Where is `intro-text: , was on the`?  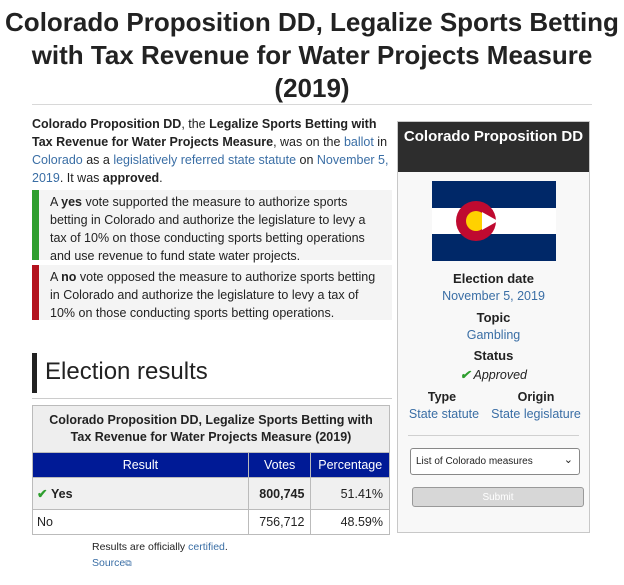
intro-text: , was on the is located at coordinates (308, 142).